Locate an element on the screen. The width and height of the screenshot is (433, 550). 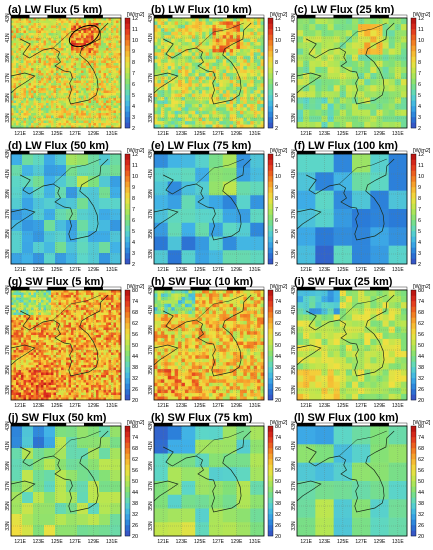
coastline is located at coordinates (323, 48).